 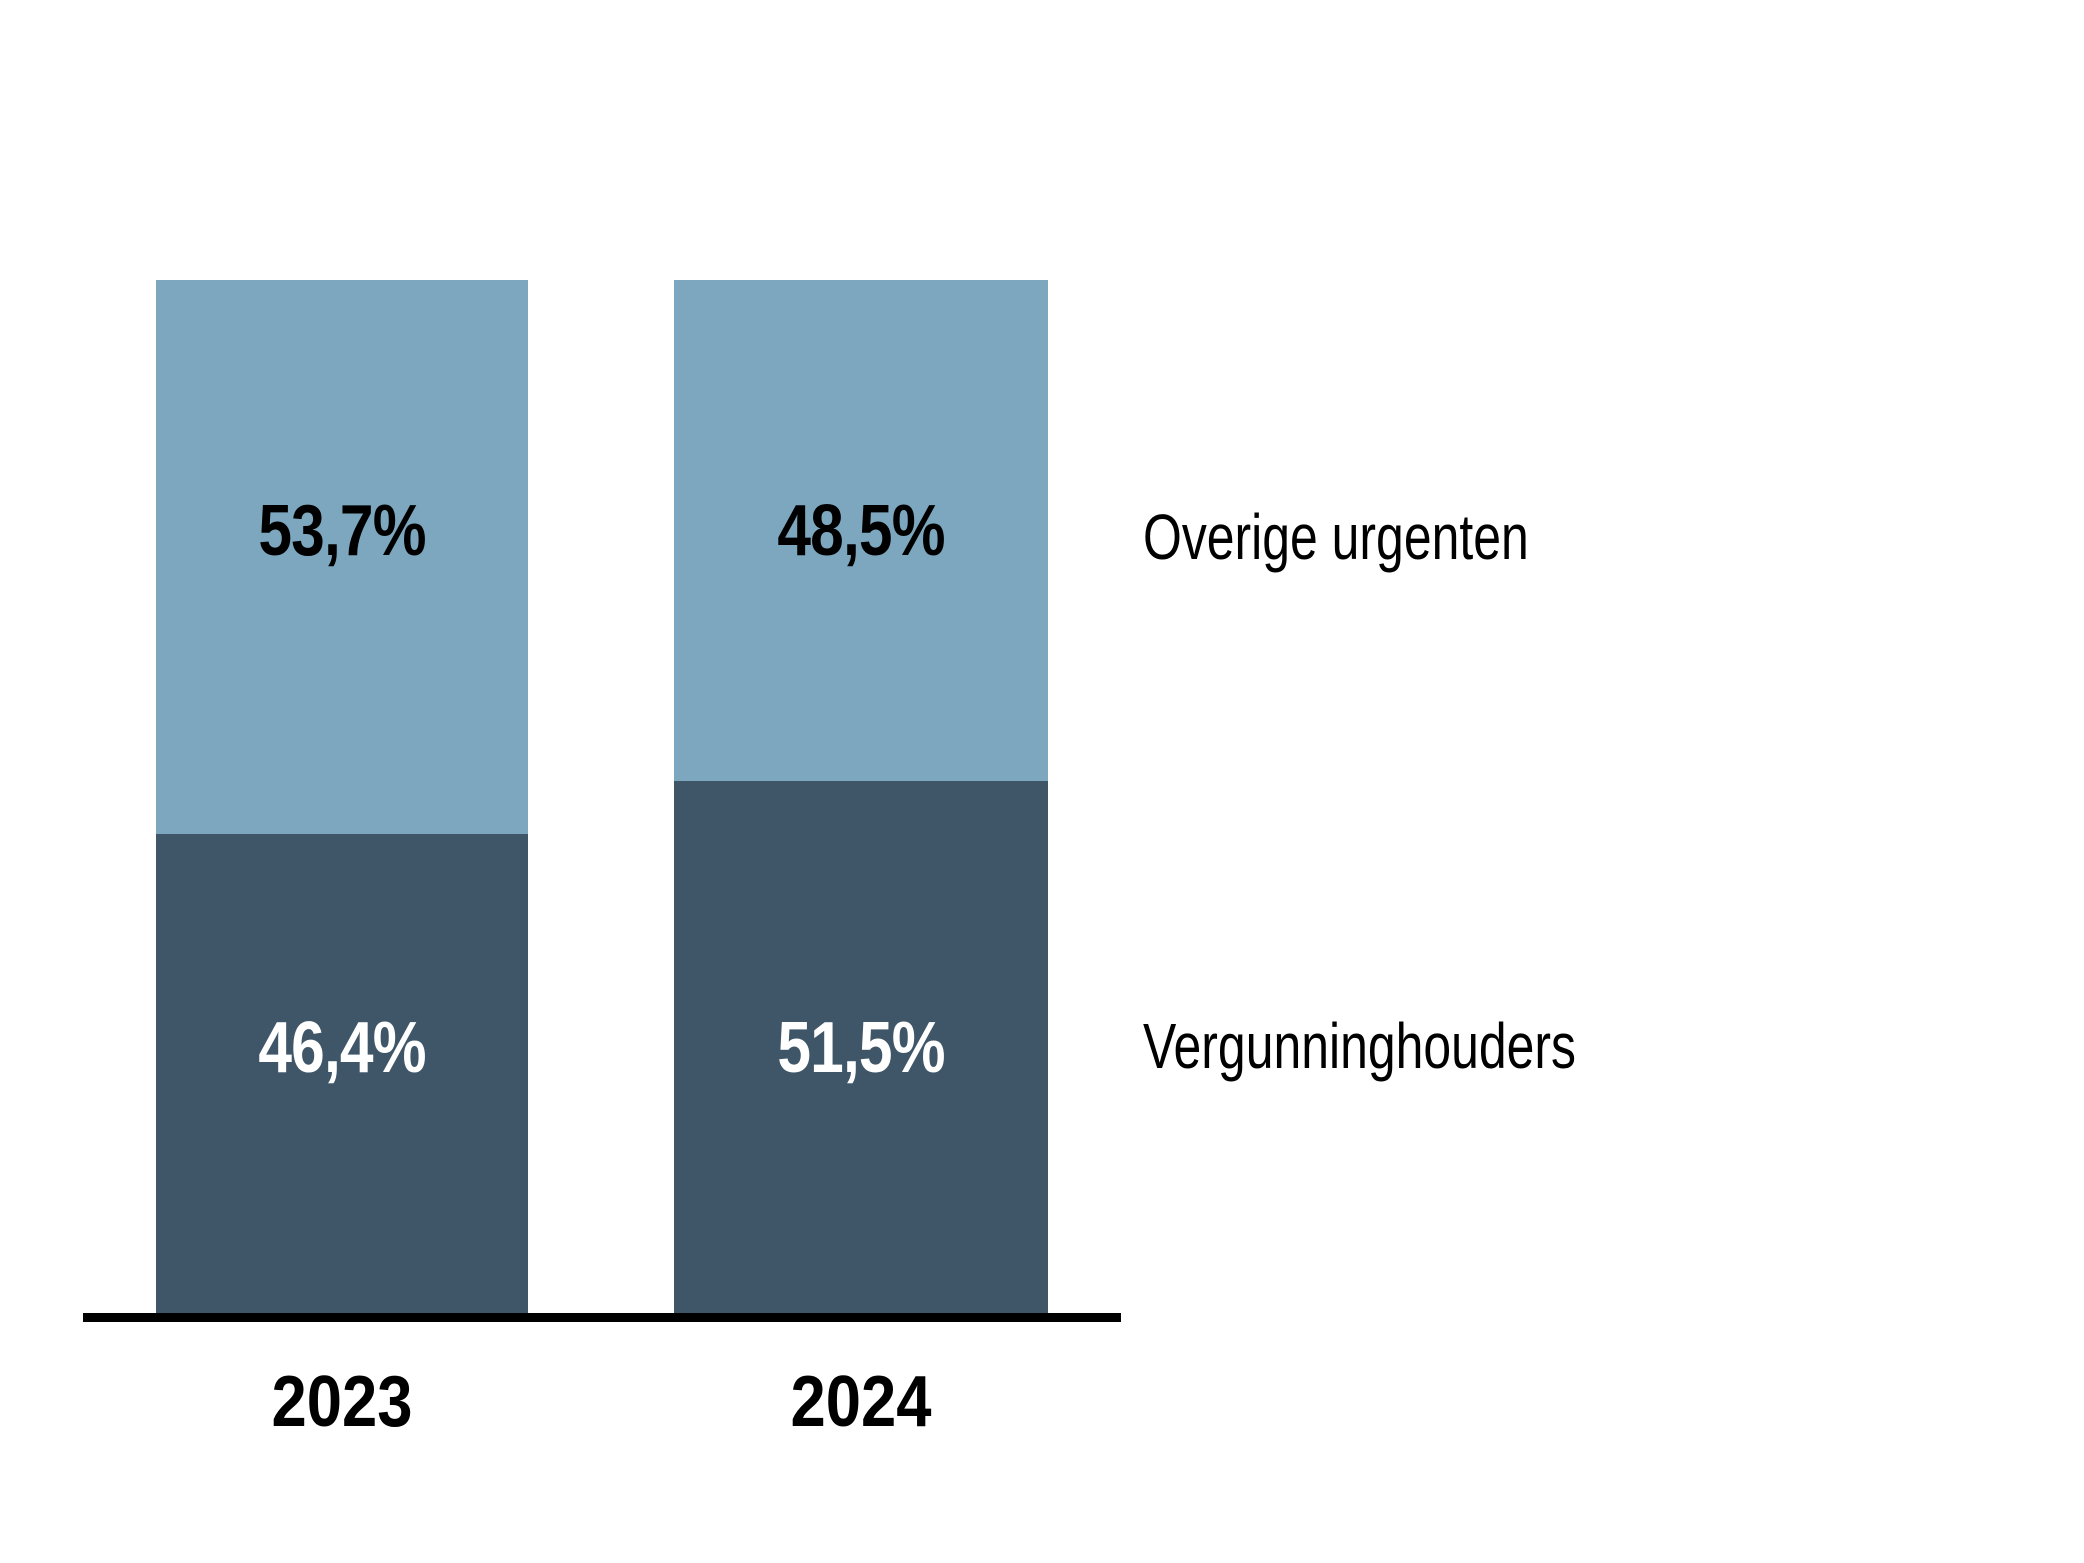 I want to click on data-label-2023-overige-urgenten: 53,7%, so click(x=342, y=531).